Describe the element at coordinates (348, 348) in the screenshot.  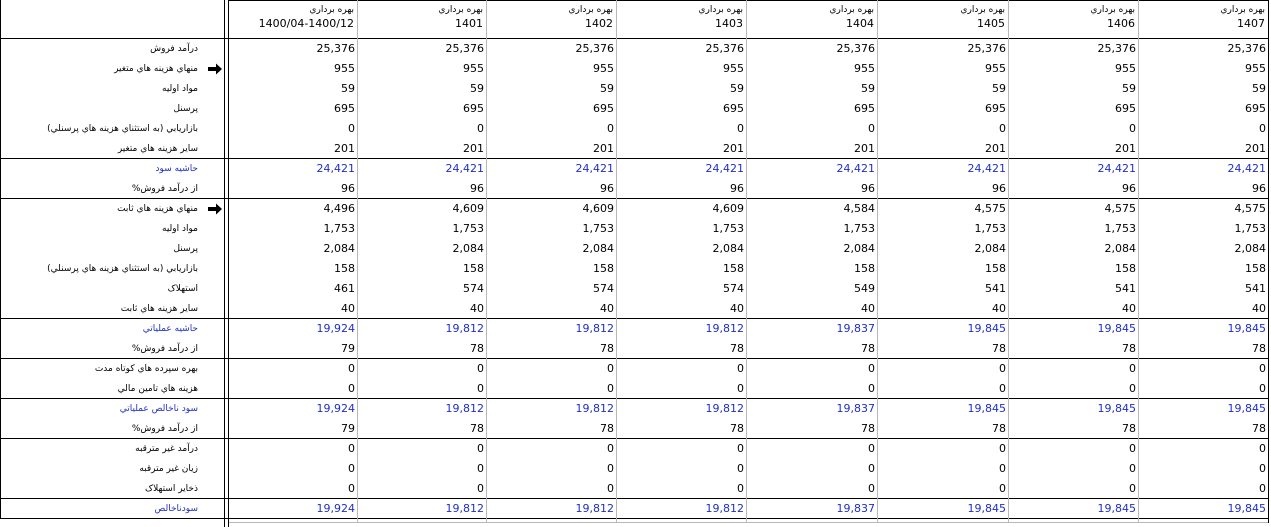
I see `table-cell: 79` at that location.